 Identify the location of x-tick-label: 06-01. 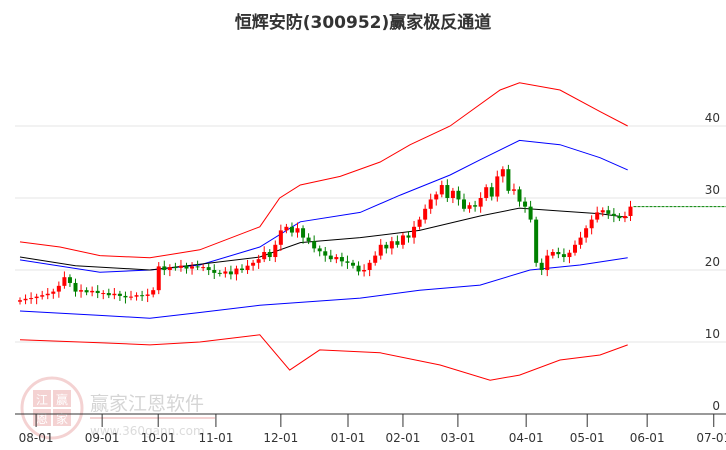
(647, 438).